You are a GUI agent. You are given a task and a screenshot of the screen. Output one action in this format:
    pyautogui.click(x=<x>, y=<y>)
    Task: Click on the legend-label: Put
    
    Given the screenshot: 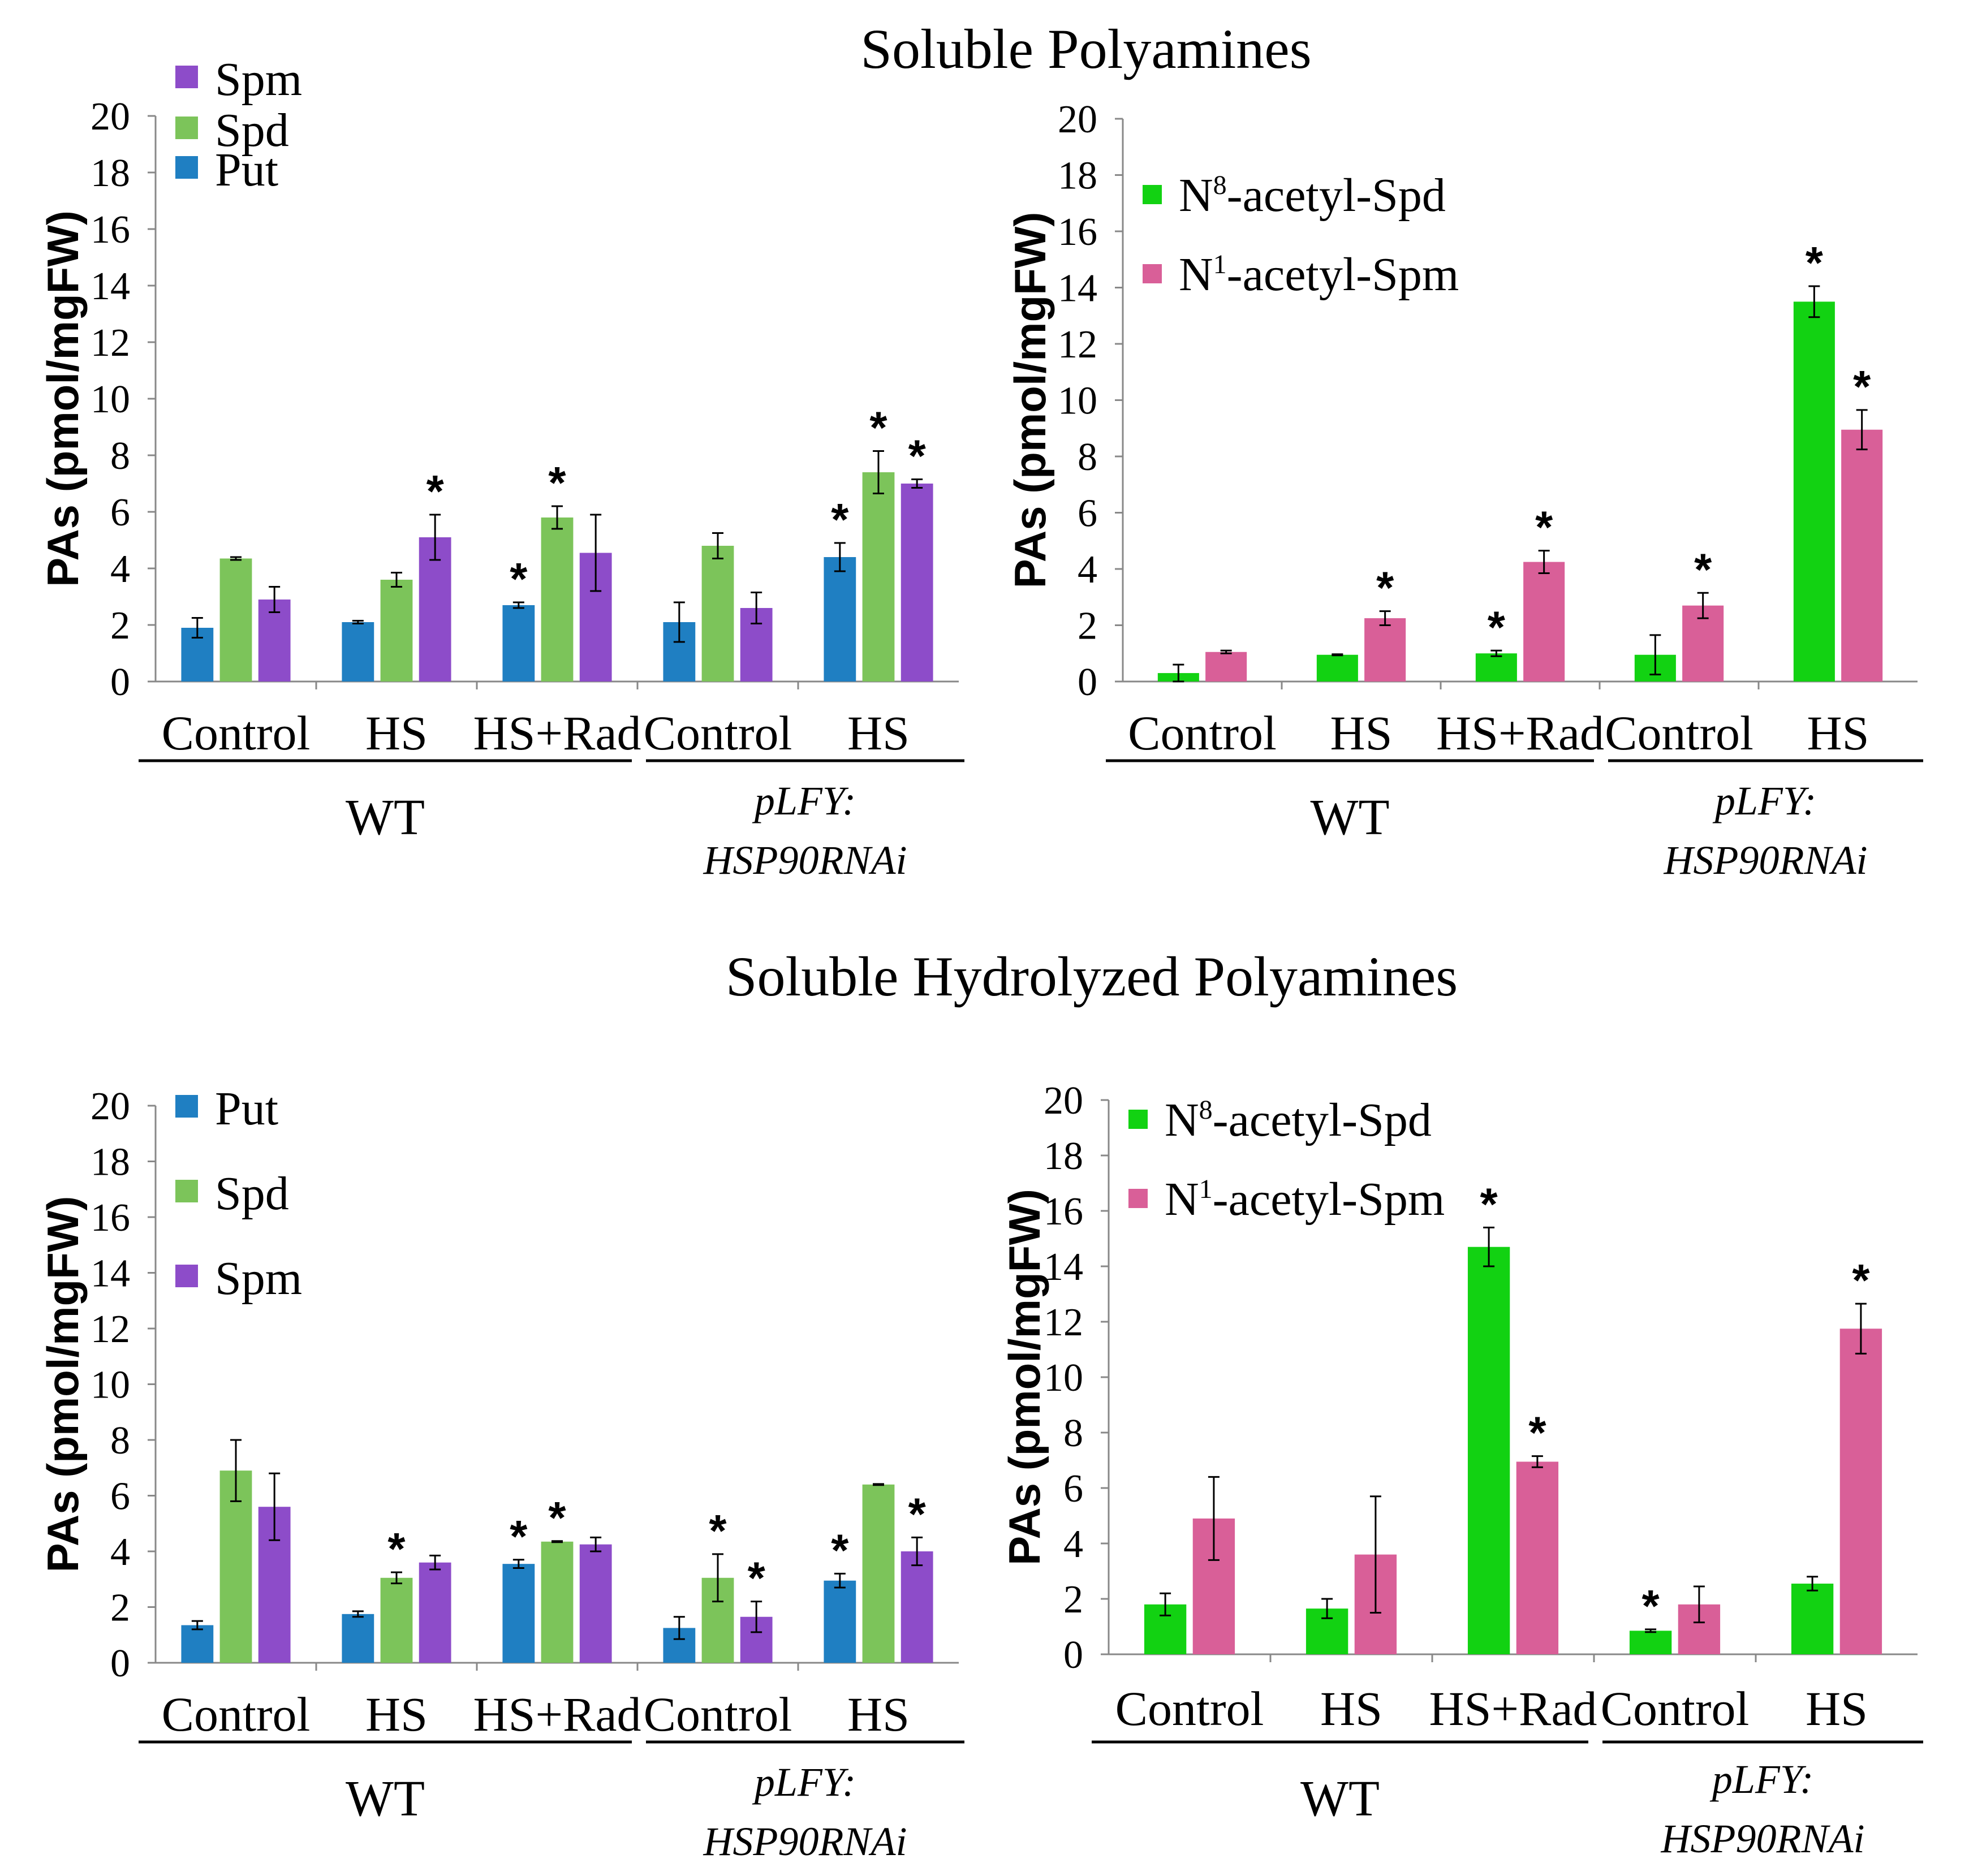 What is the action you would take?
    pyautogui.click(x=246, y=1109)
    